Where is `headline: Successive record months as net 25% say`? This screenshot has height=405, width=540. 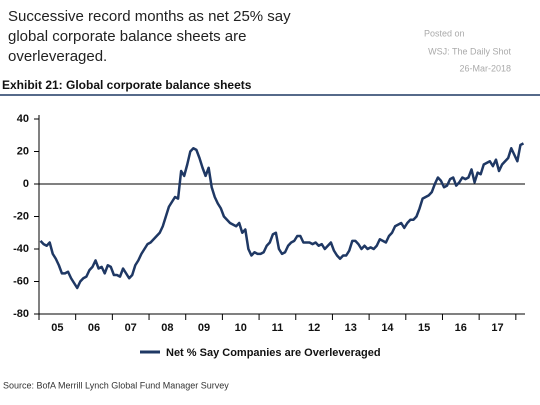 headline: Successive record months as net 25% say is located at coordinates (149, 16).